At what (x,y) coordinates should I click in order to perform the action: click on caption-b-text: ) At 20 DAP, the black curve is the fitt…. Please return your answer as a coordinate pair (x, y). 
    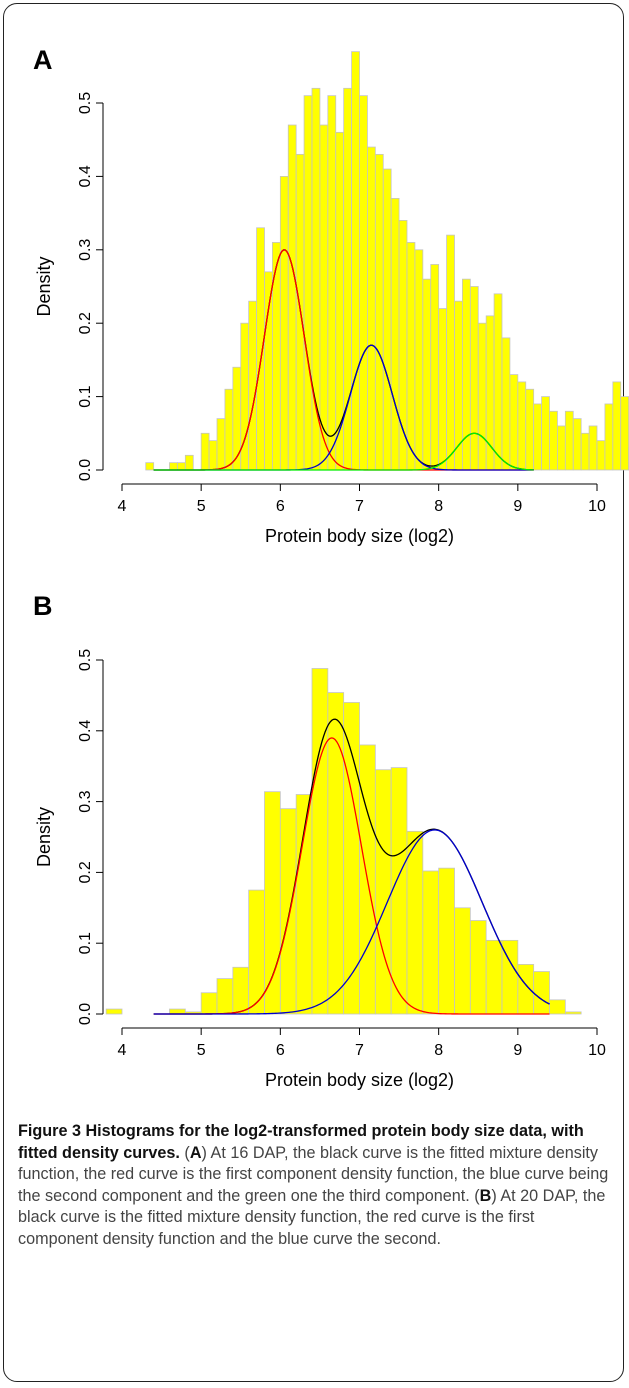
    Looking at the image, I should click on (312, 1217).